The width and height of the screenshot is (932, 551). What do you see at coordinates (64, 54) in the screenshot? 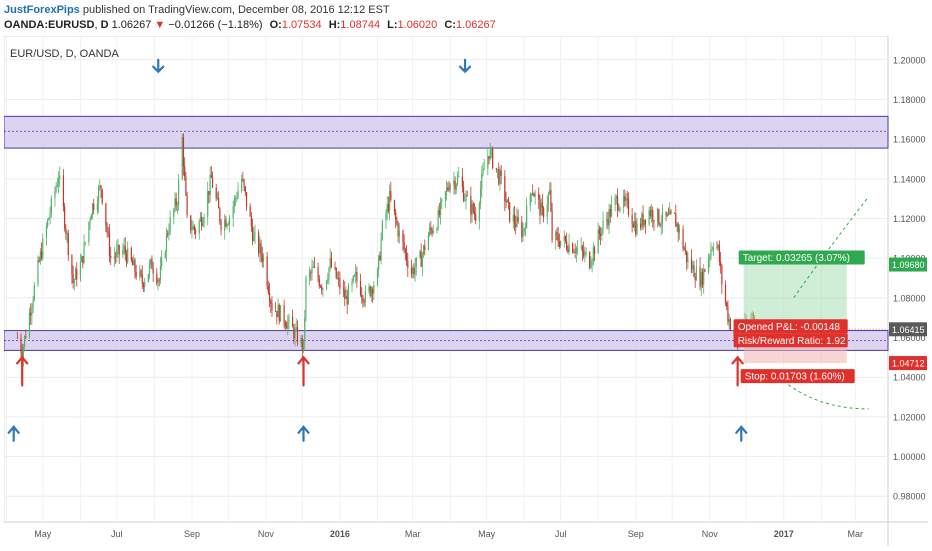
I see `symbol-label: EUR/USD, D, OANDA` at bounding box center [64, 54].